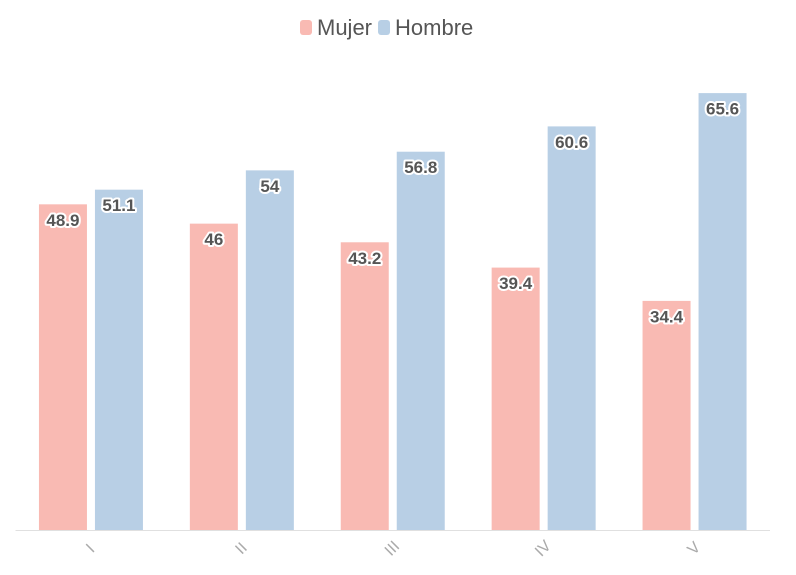  What do you see at coordinates (571, 142) in the screenshot?
I see `value-label: 60.6` at bounding box center [571, 142].